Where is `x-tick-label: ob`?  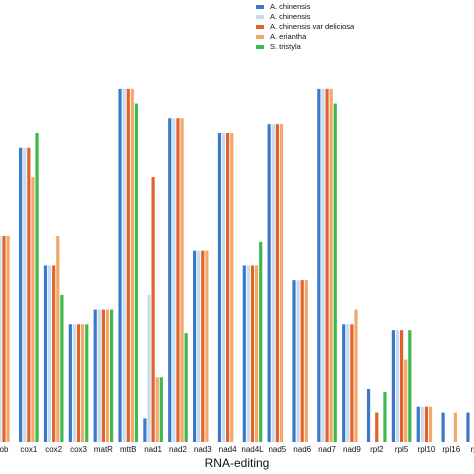 x-tick-label: ob is located at coordinates (4, 449).